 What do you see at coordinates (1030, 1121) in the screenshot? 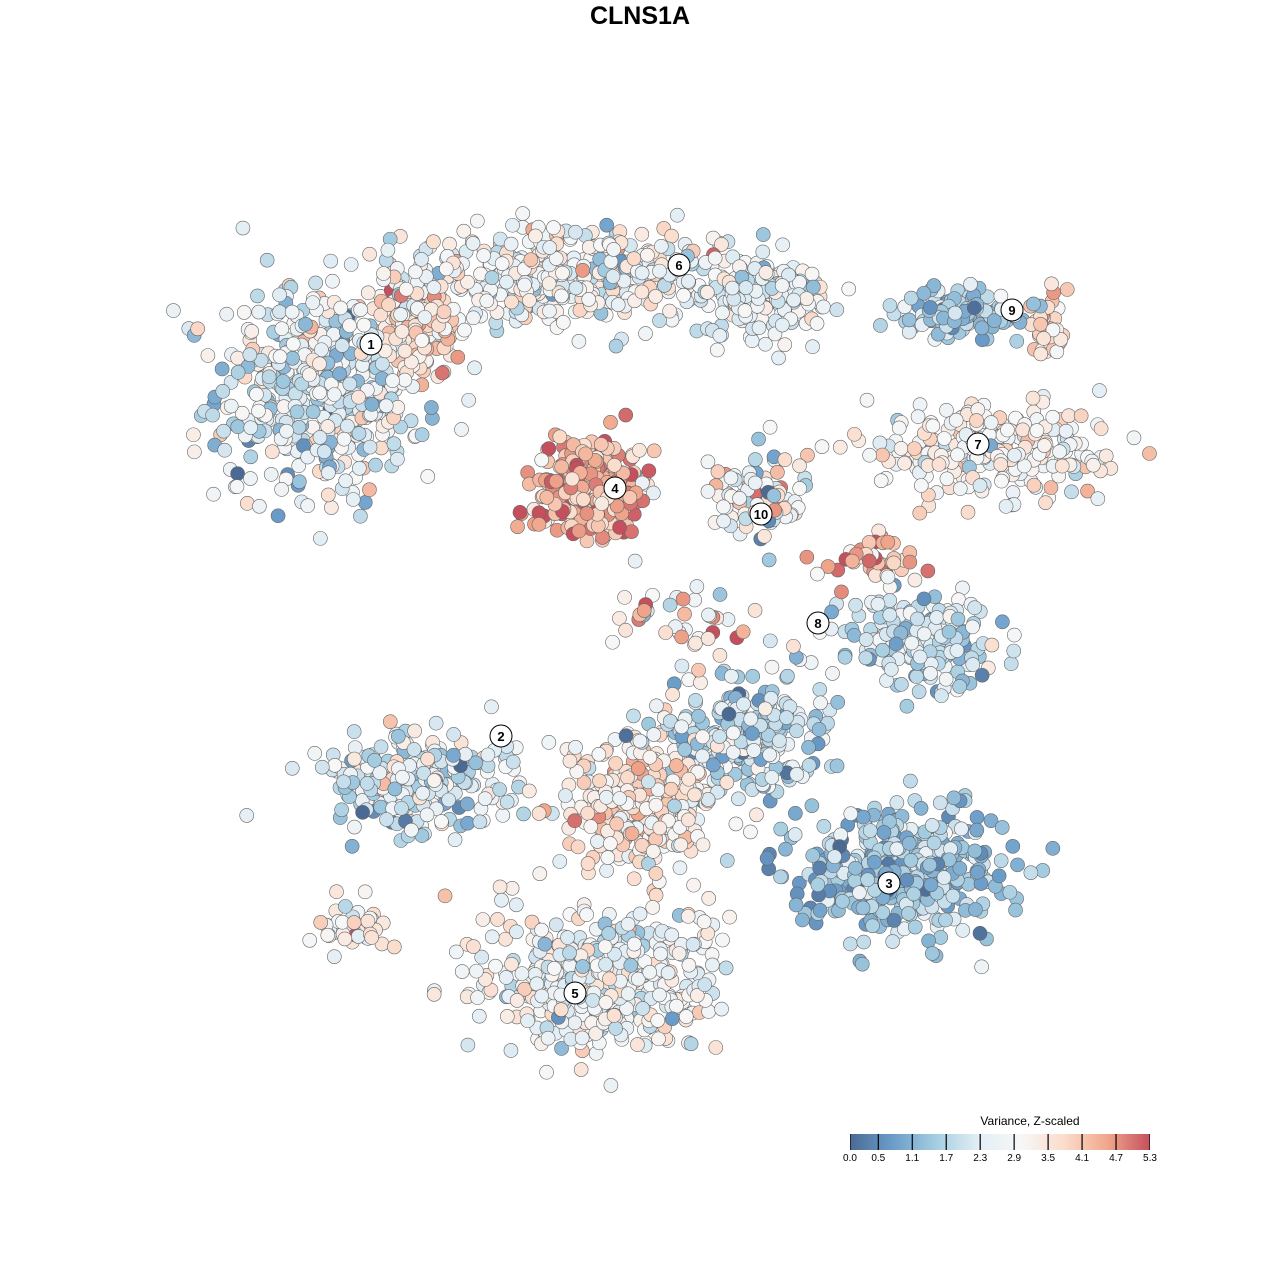
I see `legend-title: Variance, Z-scaled` at bounding box center [1030, 1121].